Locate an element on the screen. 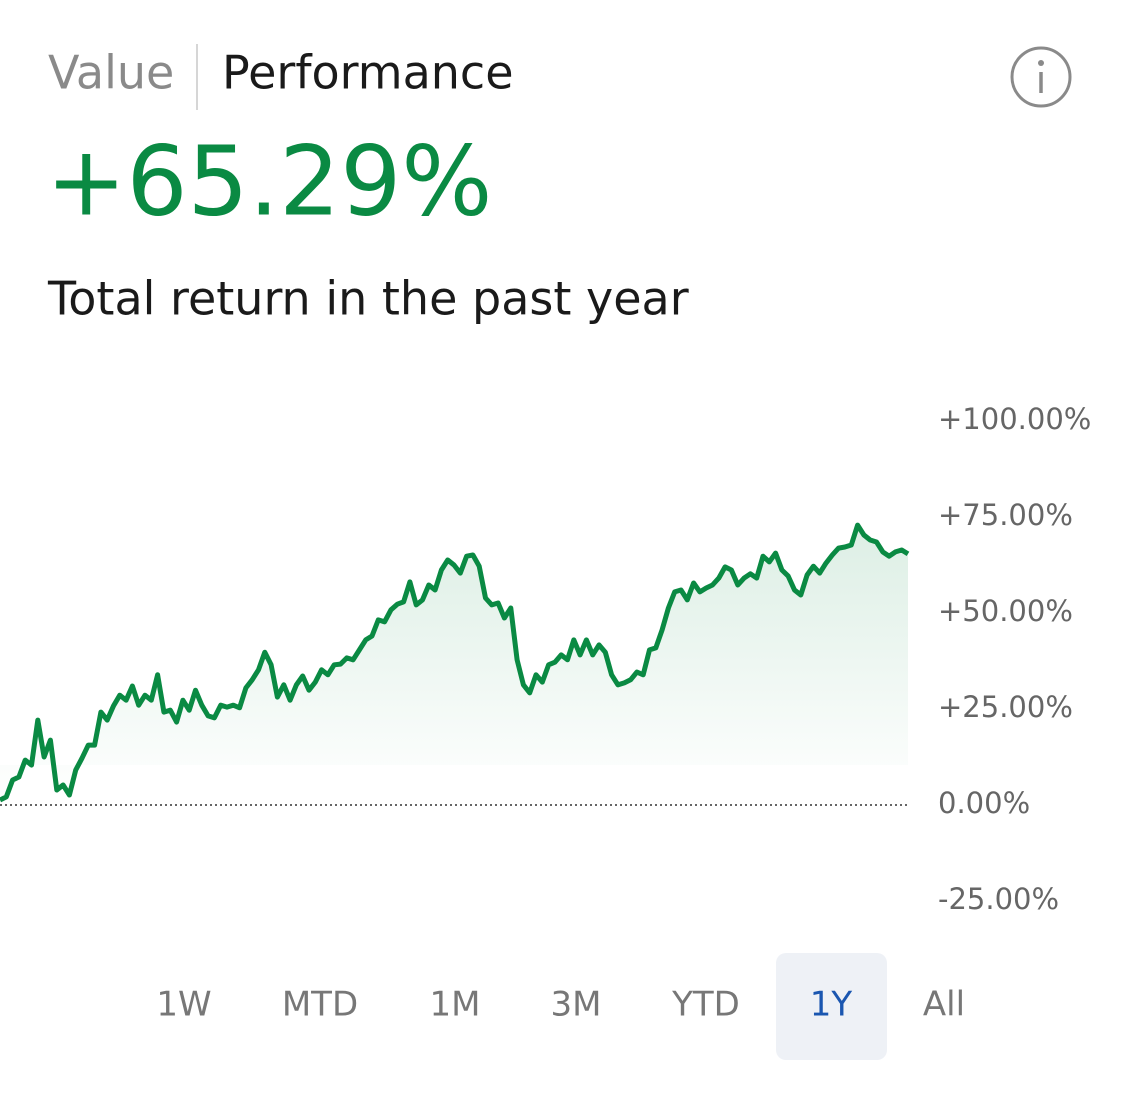 This screenshot has height=1098, width=1125. range-button: YTD is located at coordinates (705, 1005).